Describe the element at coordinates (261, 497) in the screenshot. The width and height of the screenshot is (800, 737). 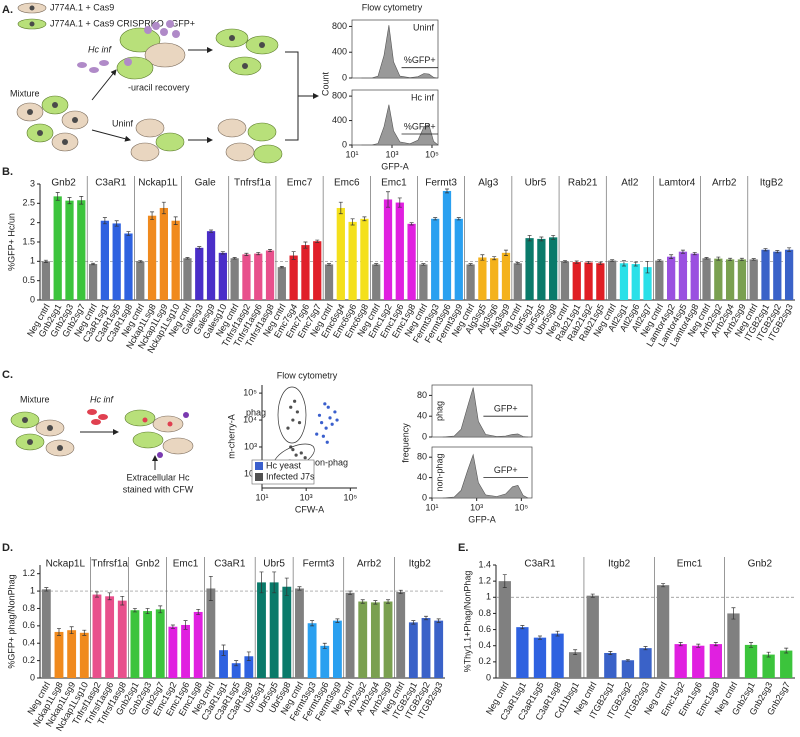
I see `x-tick-label: 10¹` at that location.